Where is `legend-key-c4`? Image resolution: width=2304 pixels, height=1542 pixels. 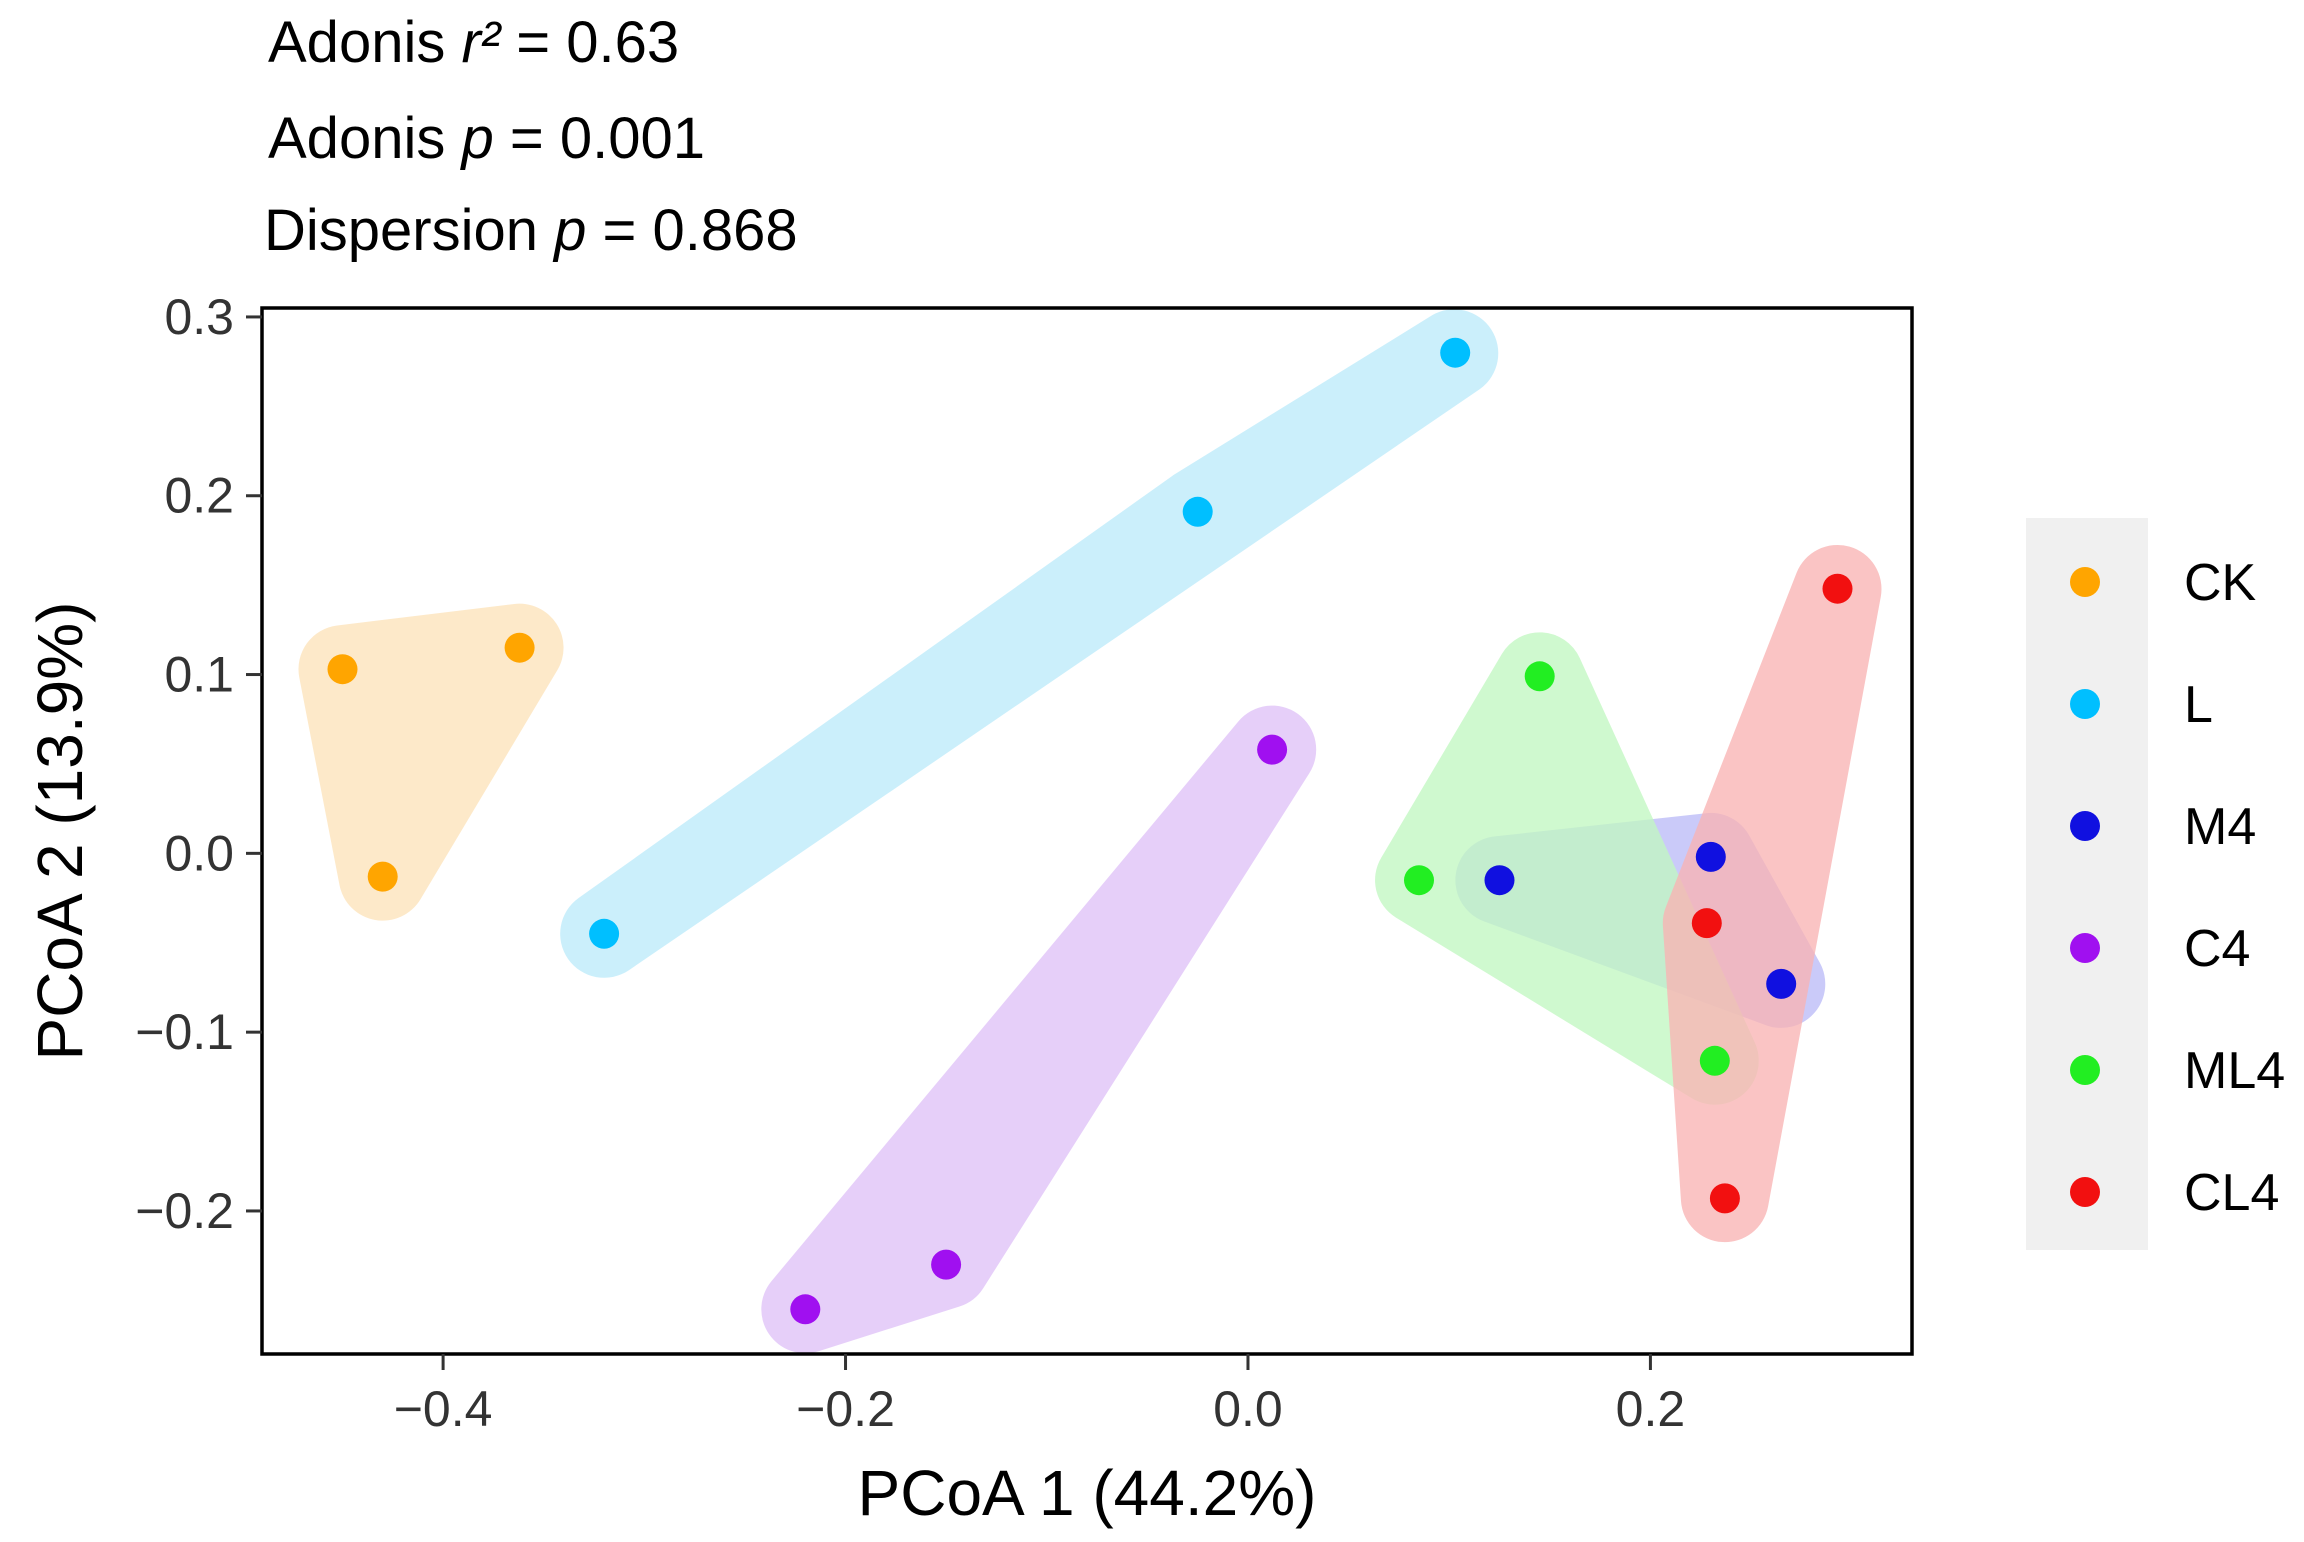 legend-key-c4 is located at coordinates (2085, 948).